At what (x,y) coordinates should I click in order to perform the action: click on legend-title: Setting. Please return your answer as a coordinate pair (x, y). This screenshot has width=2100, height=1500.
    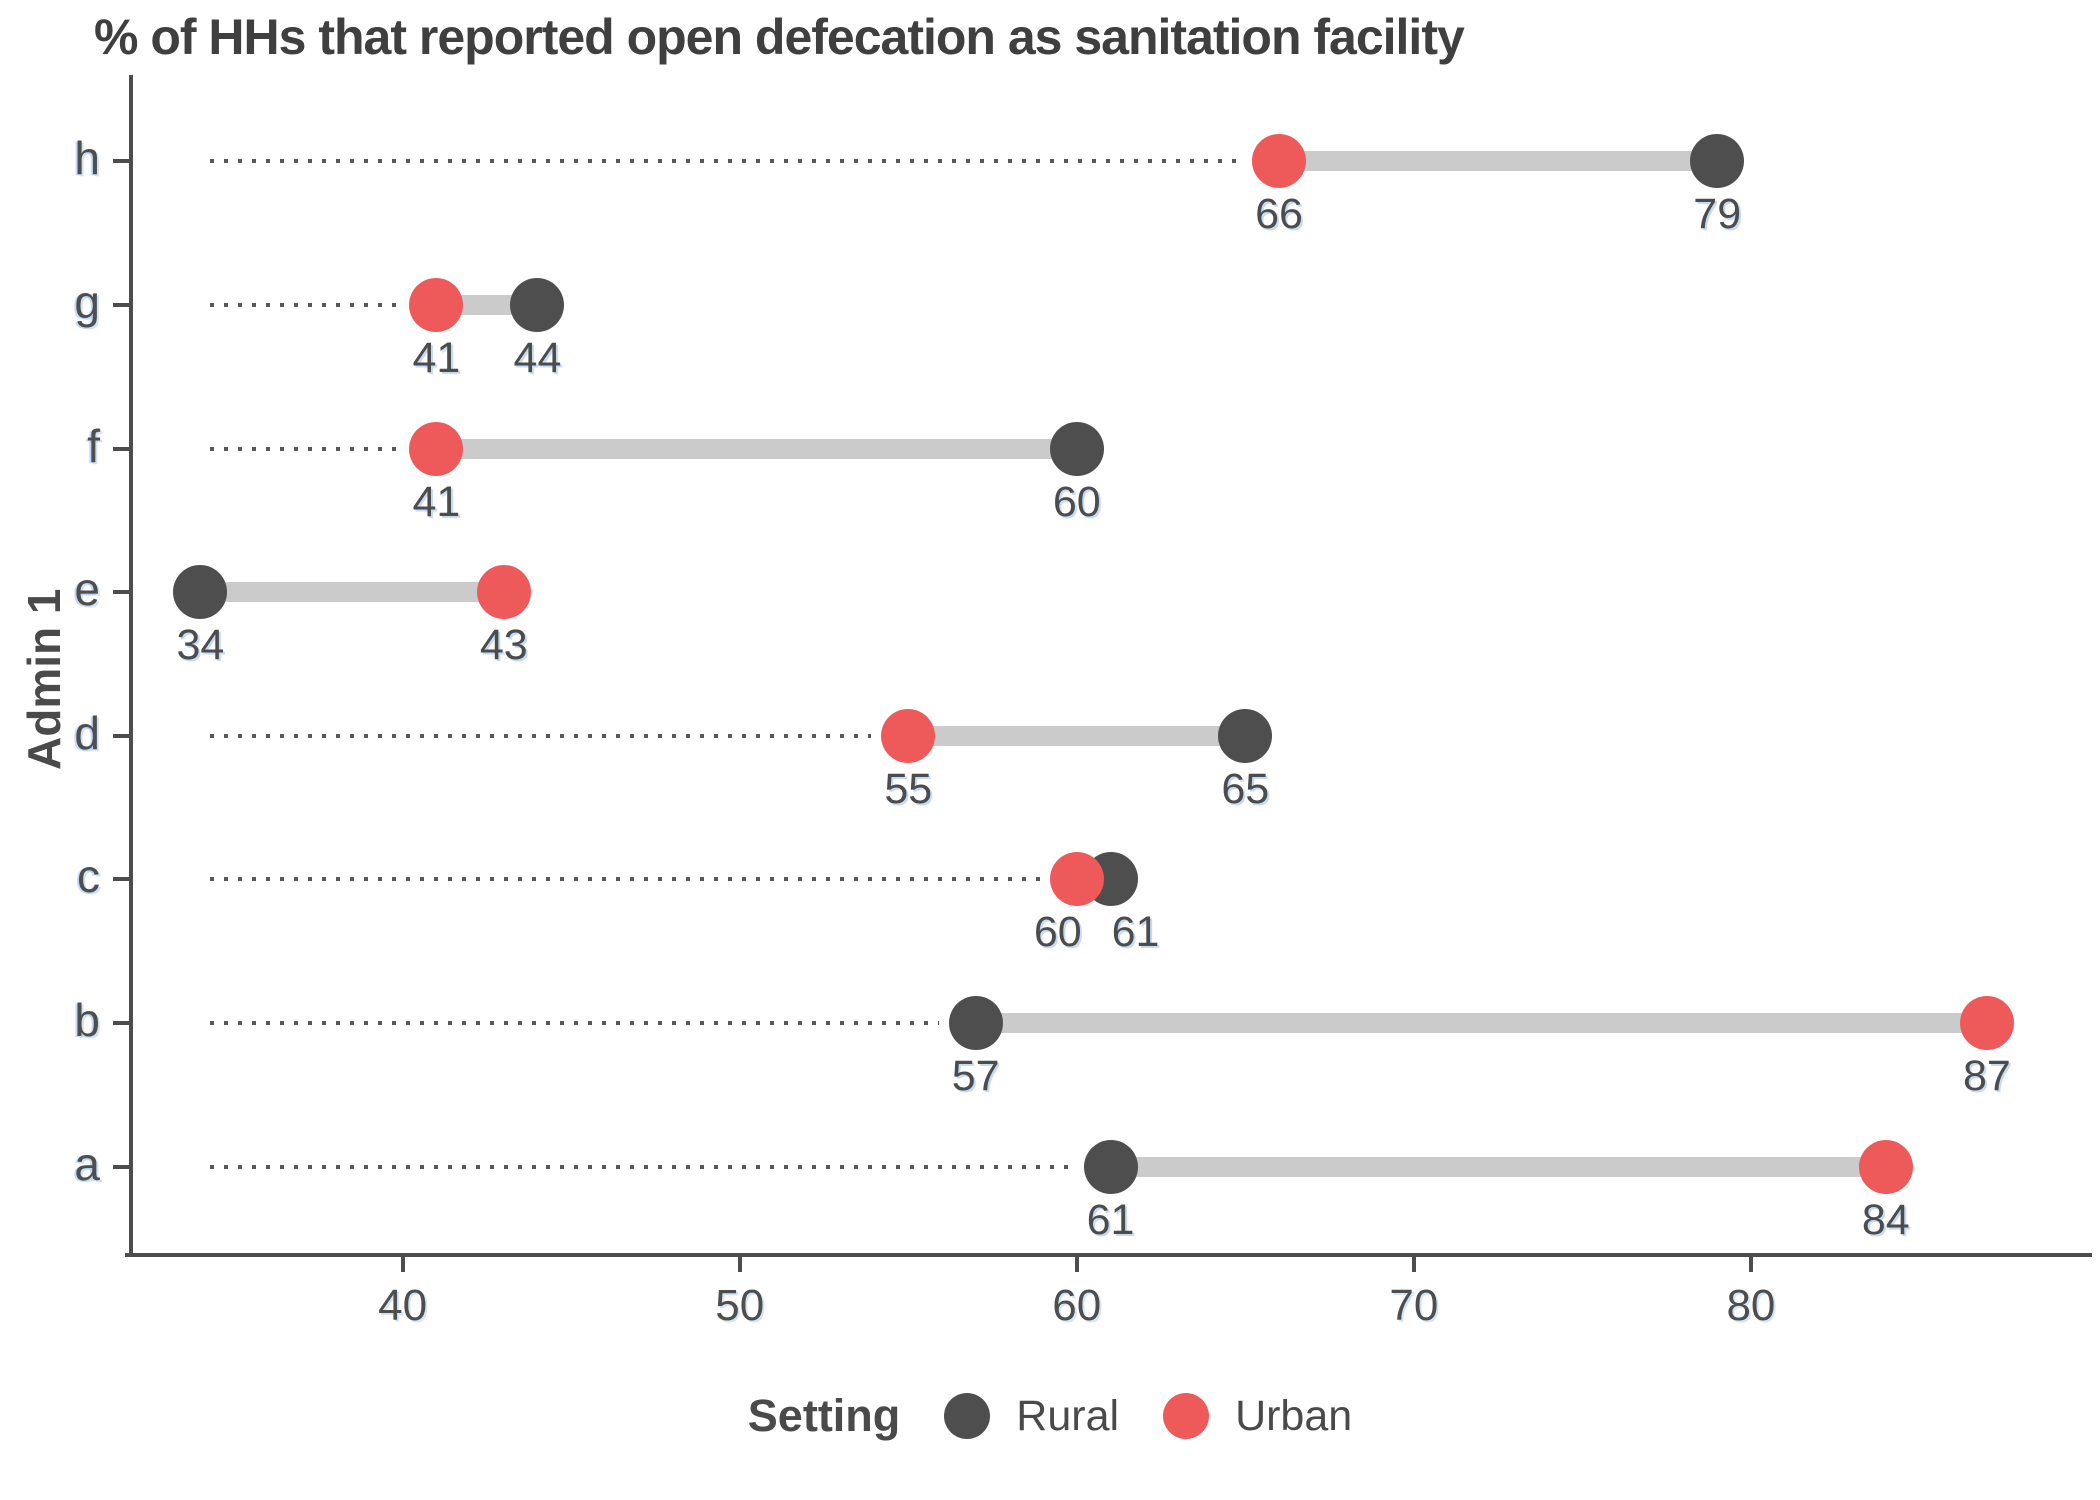
    Looking at the image, I should click on (824, 1415).